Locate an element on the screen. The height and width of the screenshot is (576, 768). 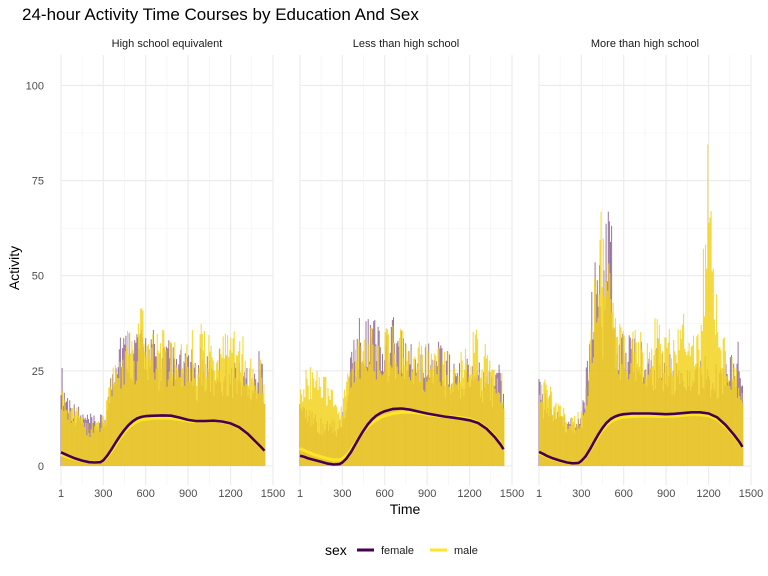
y-axis-title: Activity is located at coordinates (14, 268).